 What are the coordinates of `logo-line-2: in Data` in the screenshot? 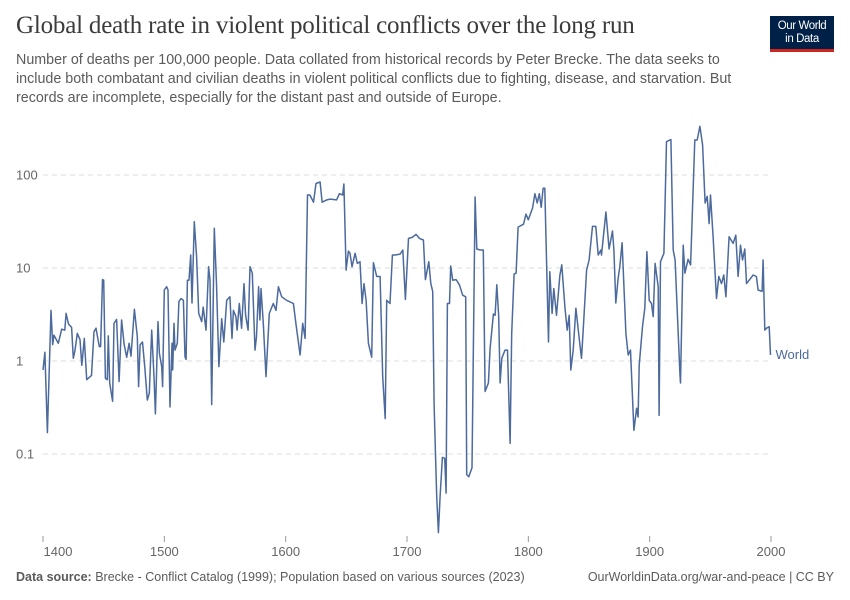 It's located at (802, 39).